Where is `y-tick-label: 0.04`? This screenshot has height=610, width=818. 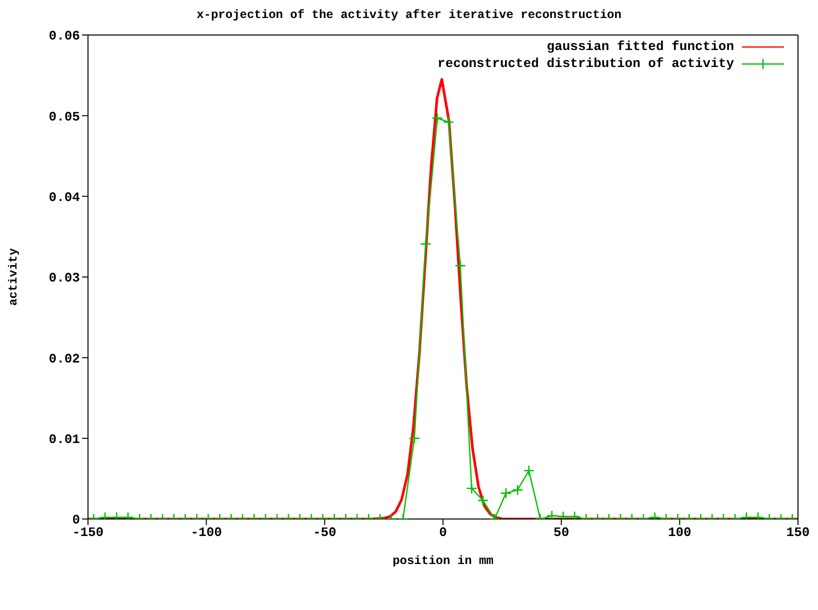
y-tick-label: 0.04 is located at coordinates (64, 197).